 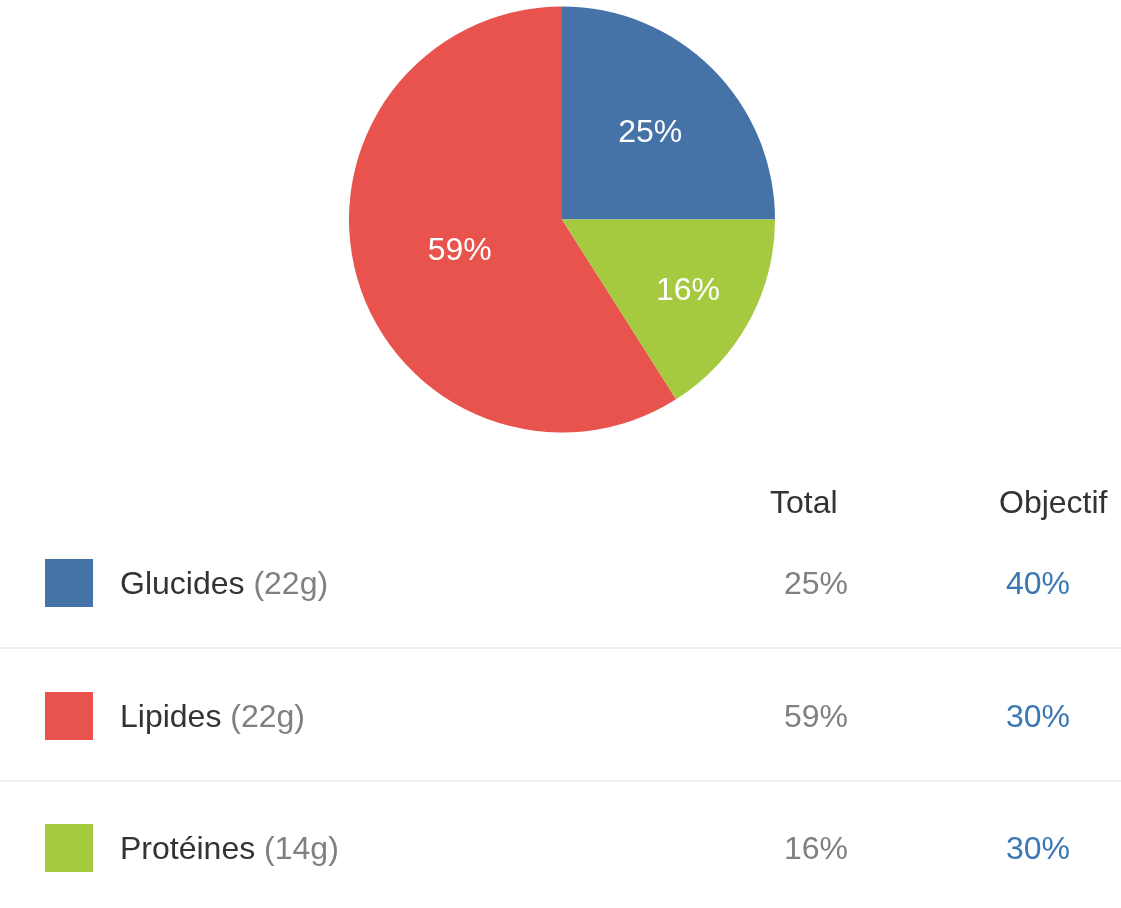 What do you see at coordinates (1053, 502) in the screenshot?
I see `text: Objectif` at bounding box center [1053, 502].